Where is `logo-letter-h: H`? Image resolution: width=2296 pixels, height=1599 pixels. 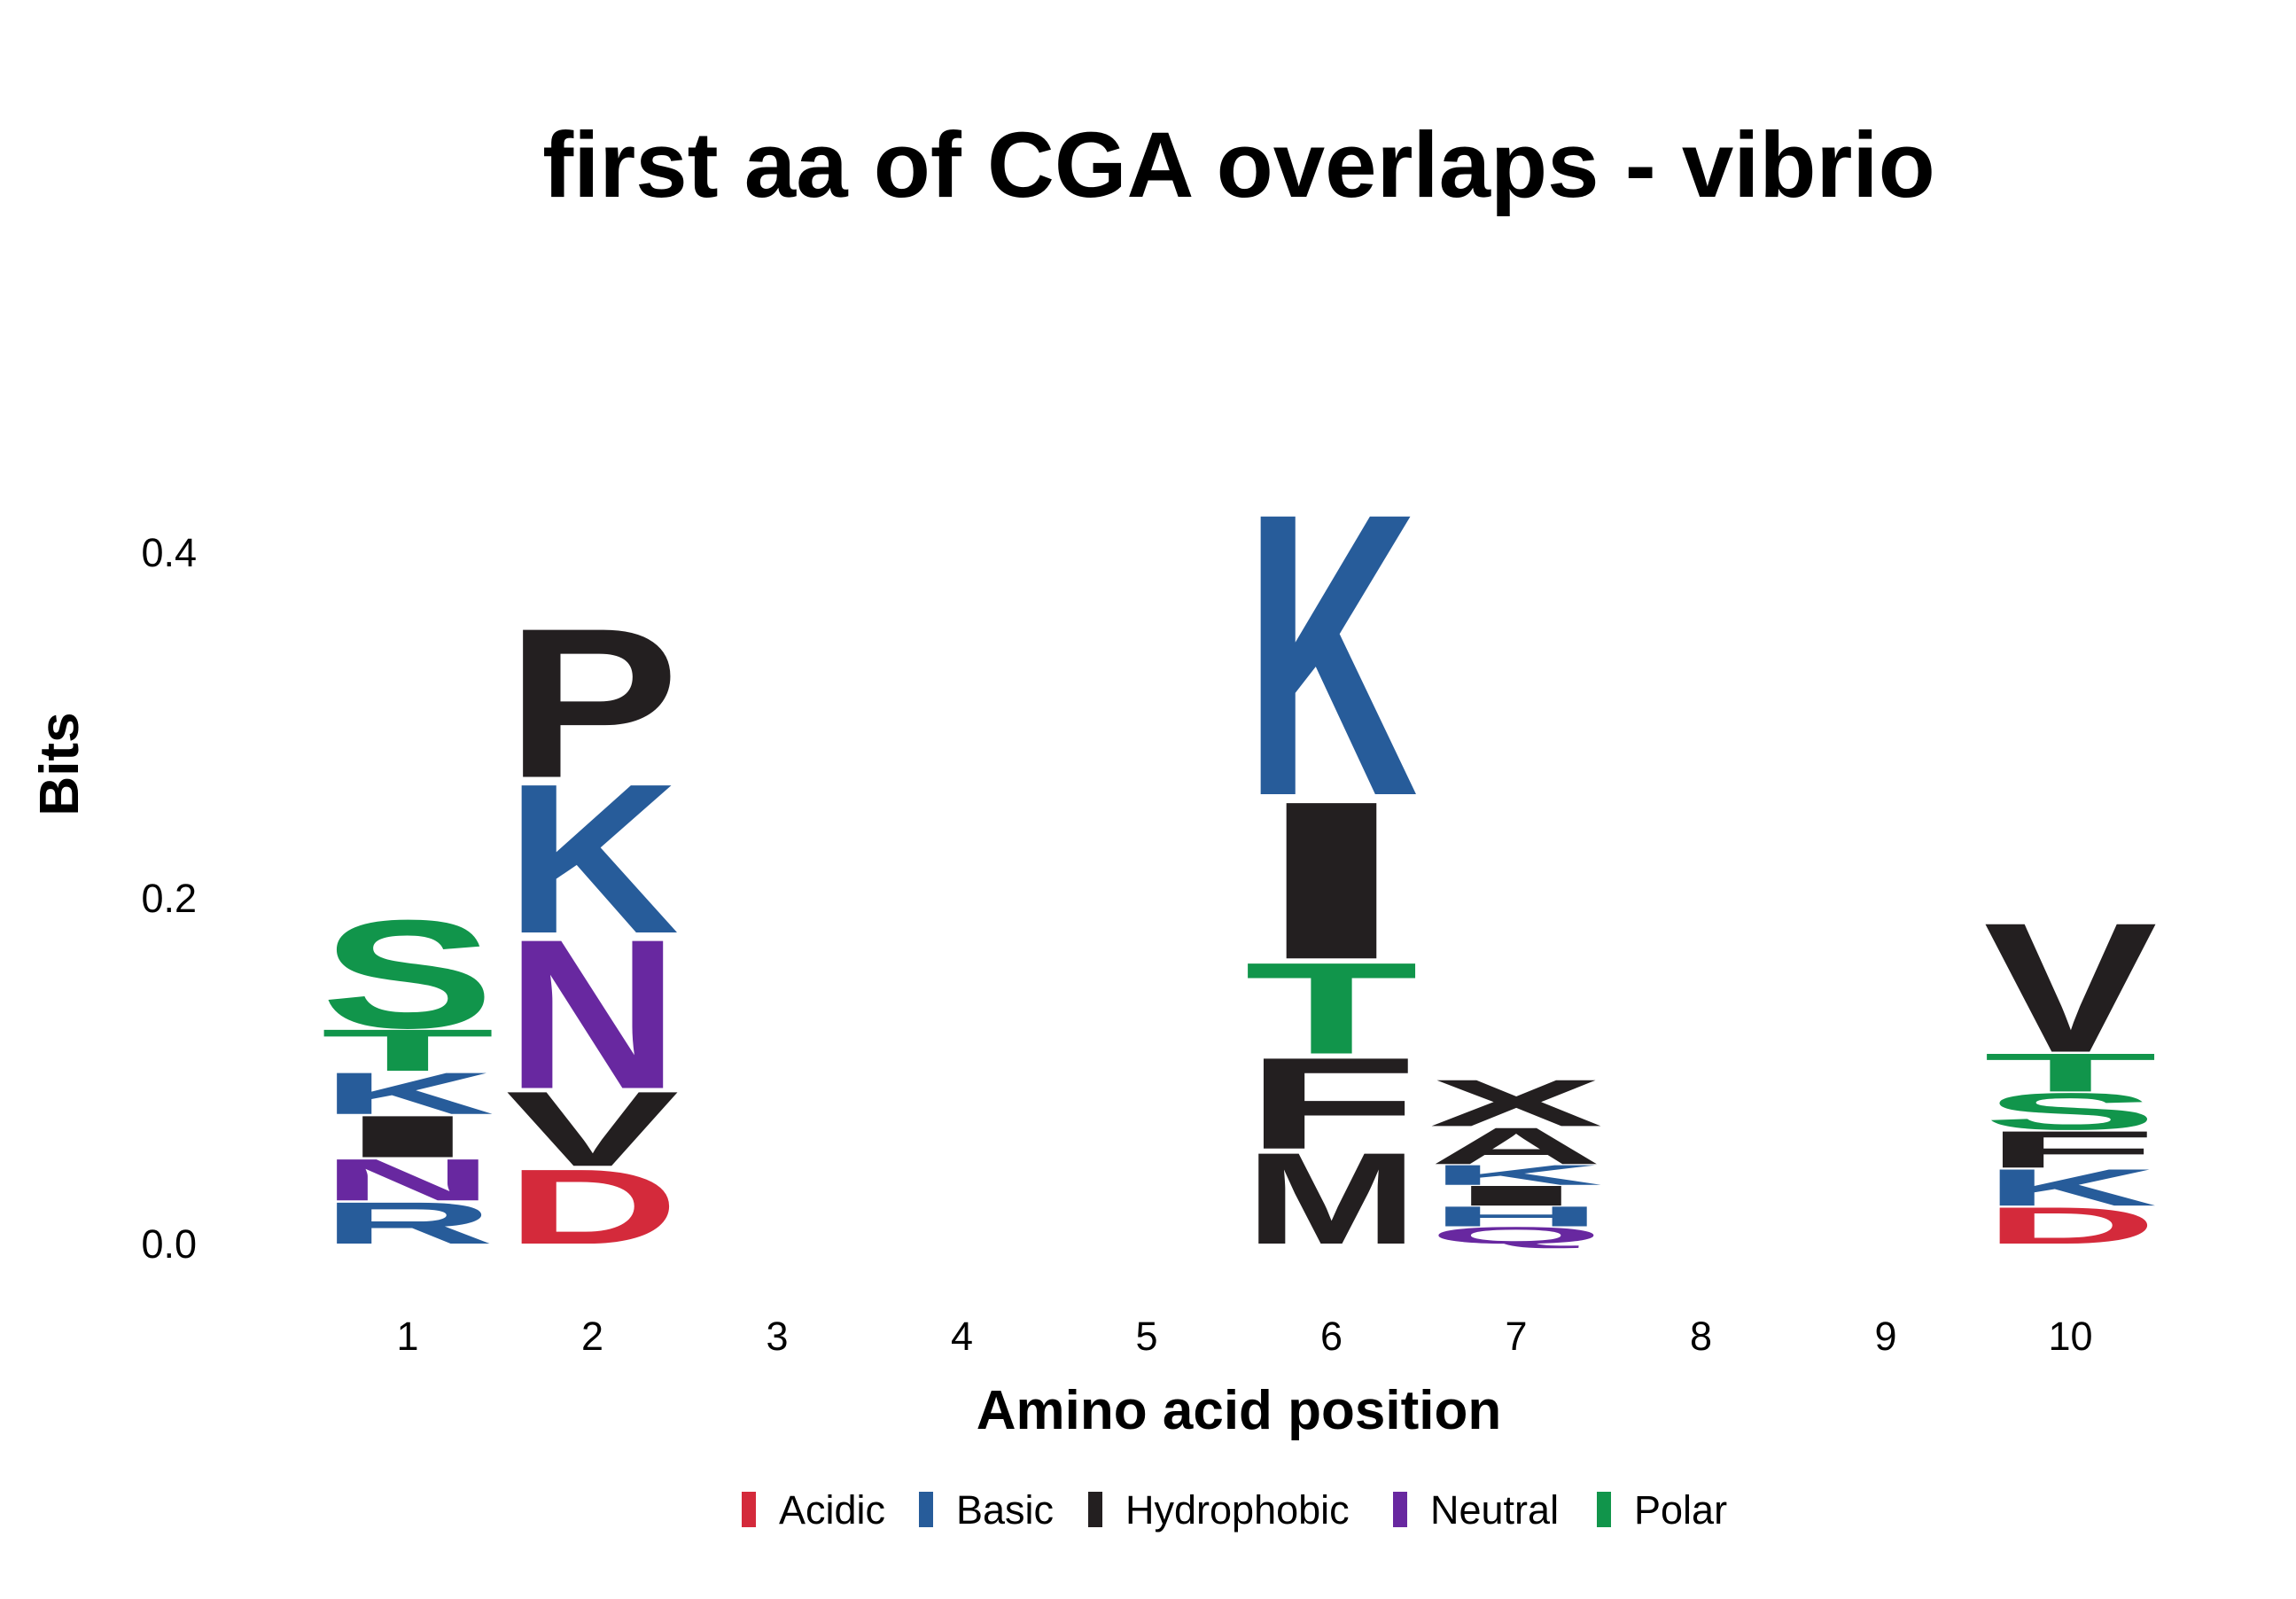
logo-letter-h: H is located at coordinates (1516, 1216).